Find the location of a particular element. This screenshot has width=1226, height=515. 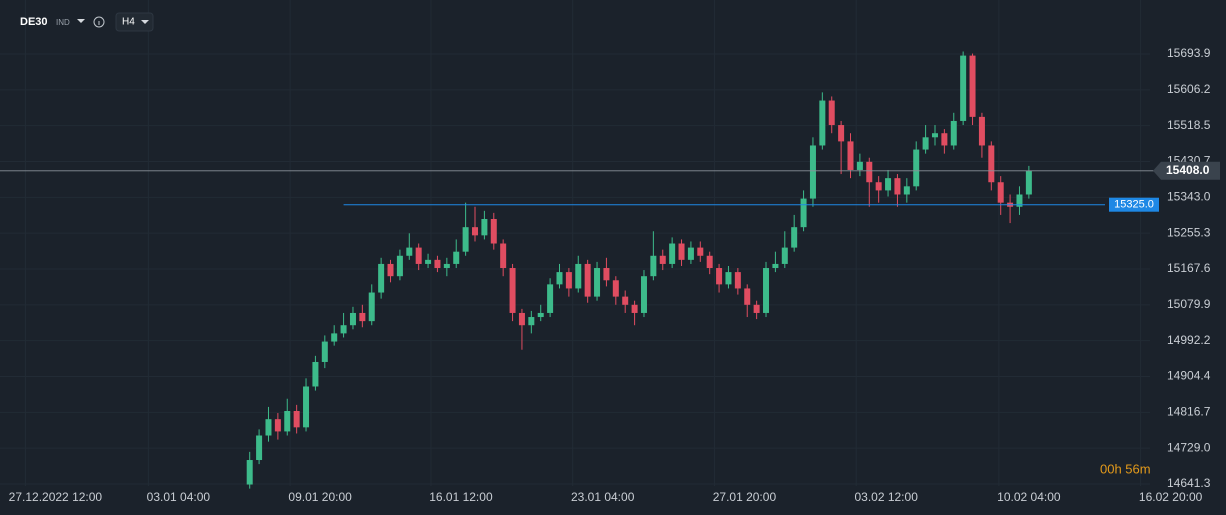

y-tick-label: 15255.3 is located at coordinates (1189, 232).